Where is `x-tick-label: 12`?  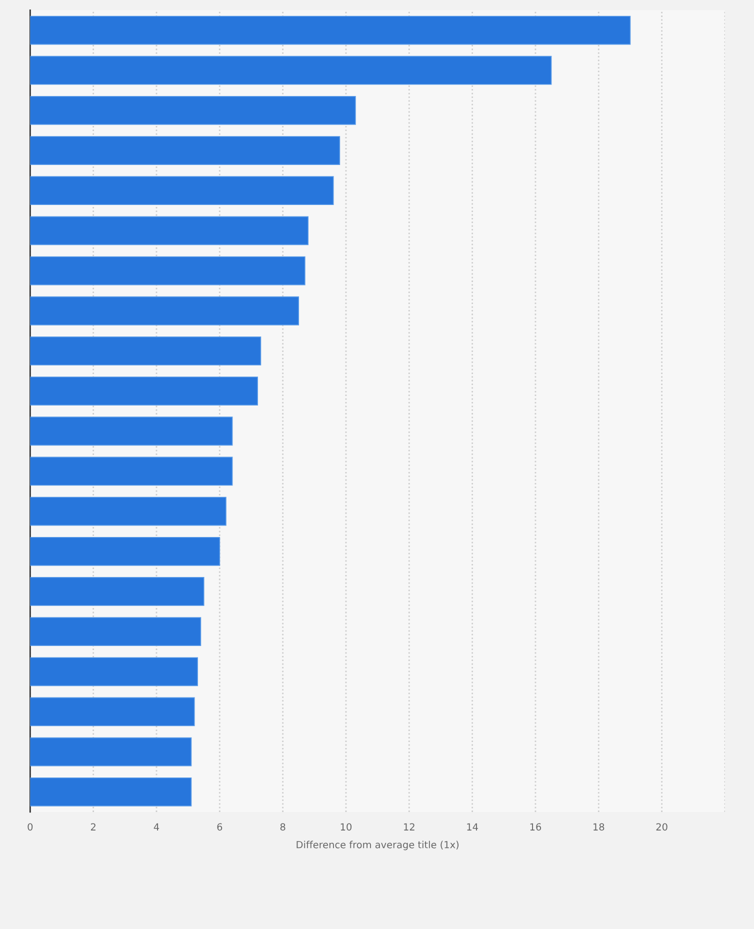
x-tick-label: 12 is located at coordinates (409, 826).